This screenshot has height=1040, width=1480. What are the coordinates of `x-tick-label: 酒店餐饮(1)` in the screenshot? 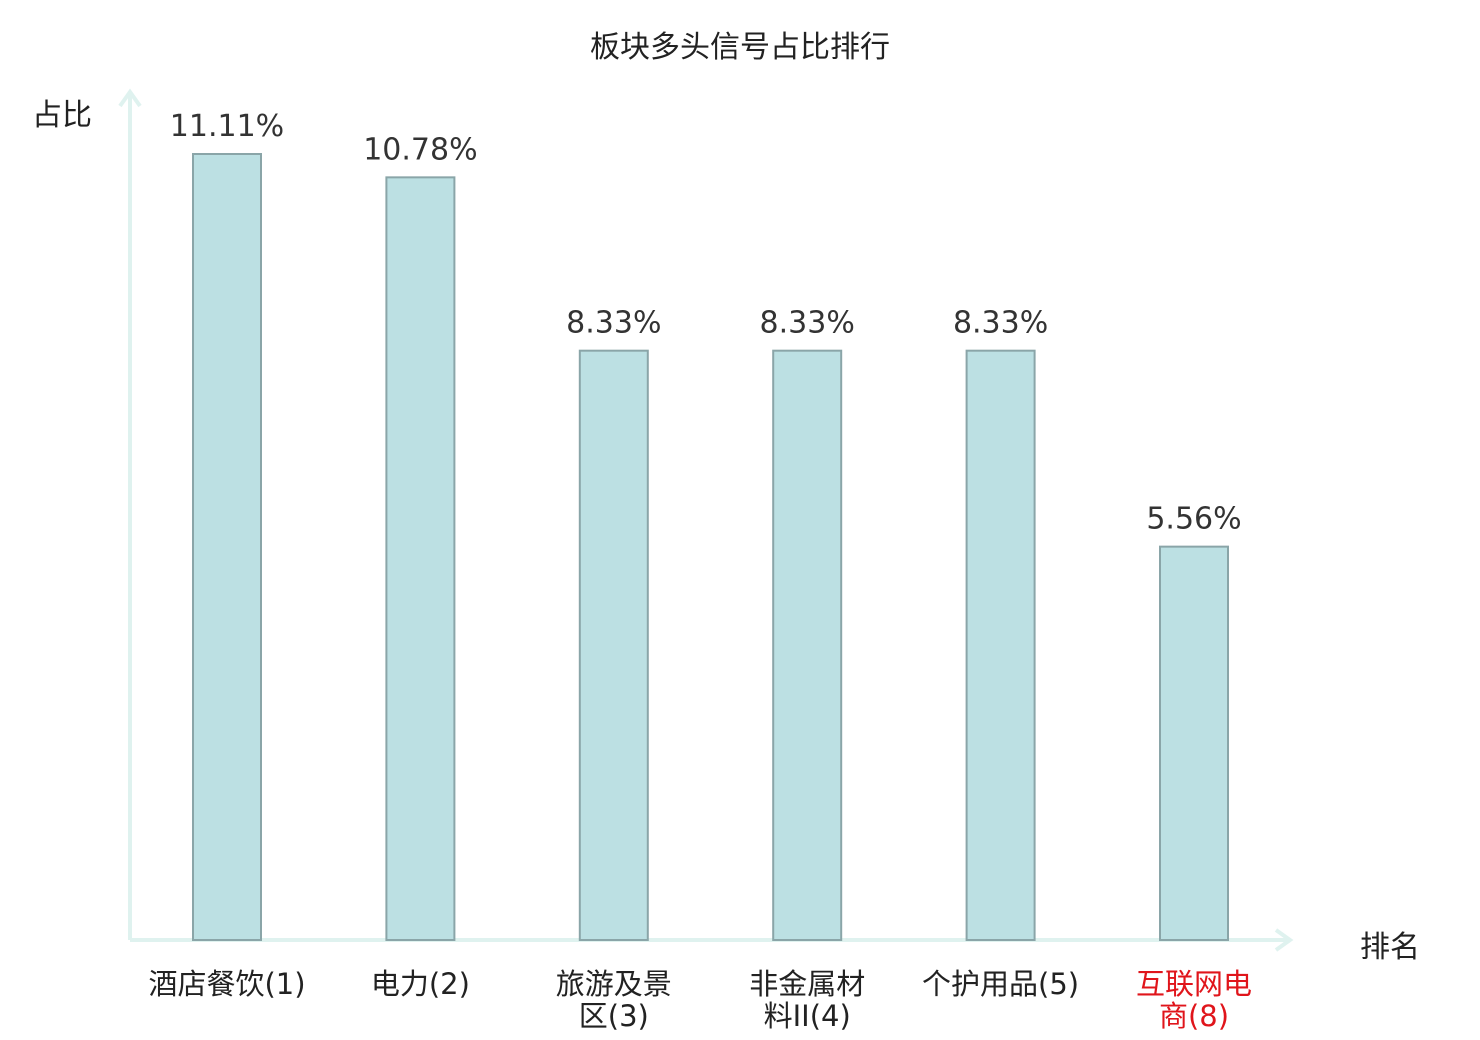 It's located at (226, 984).